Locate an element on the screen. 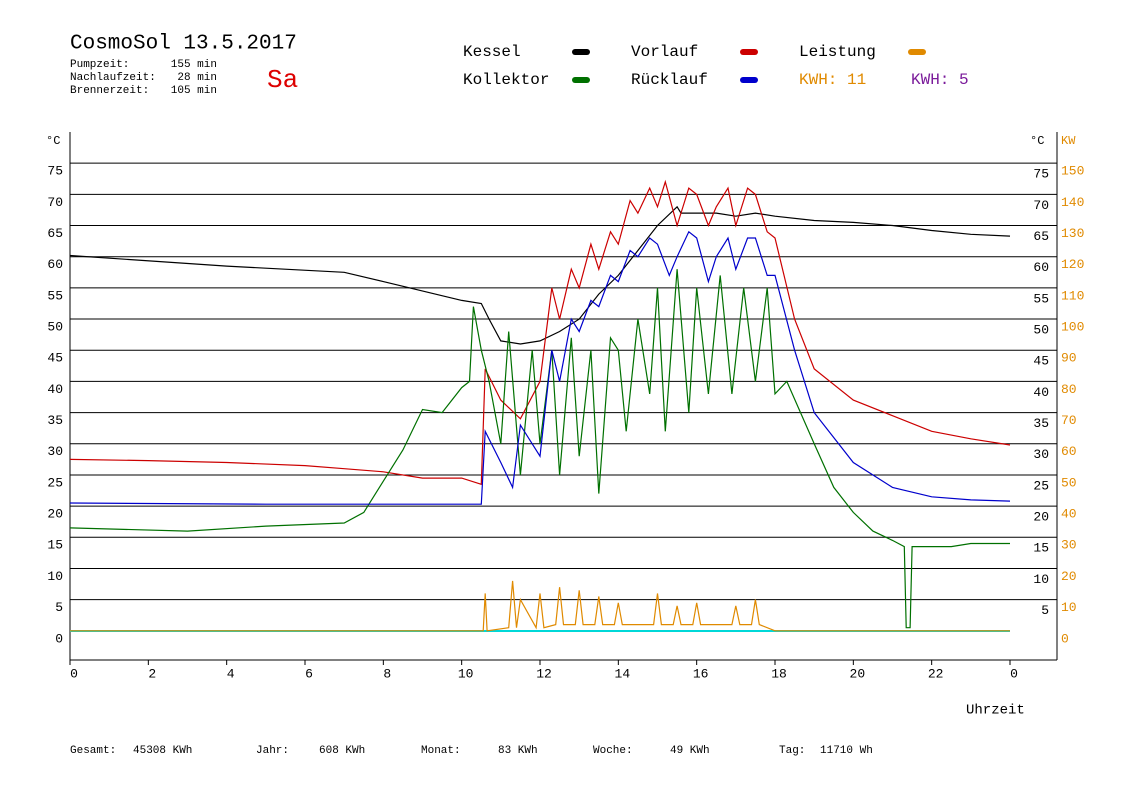 The height and width of the screenshot is (812, 1148). info-label: Pumpzeit: is located at coordinates (99, 65).